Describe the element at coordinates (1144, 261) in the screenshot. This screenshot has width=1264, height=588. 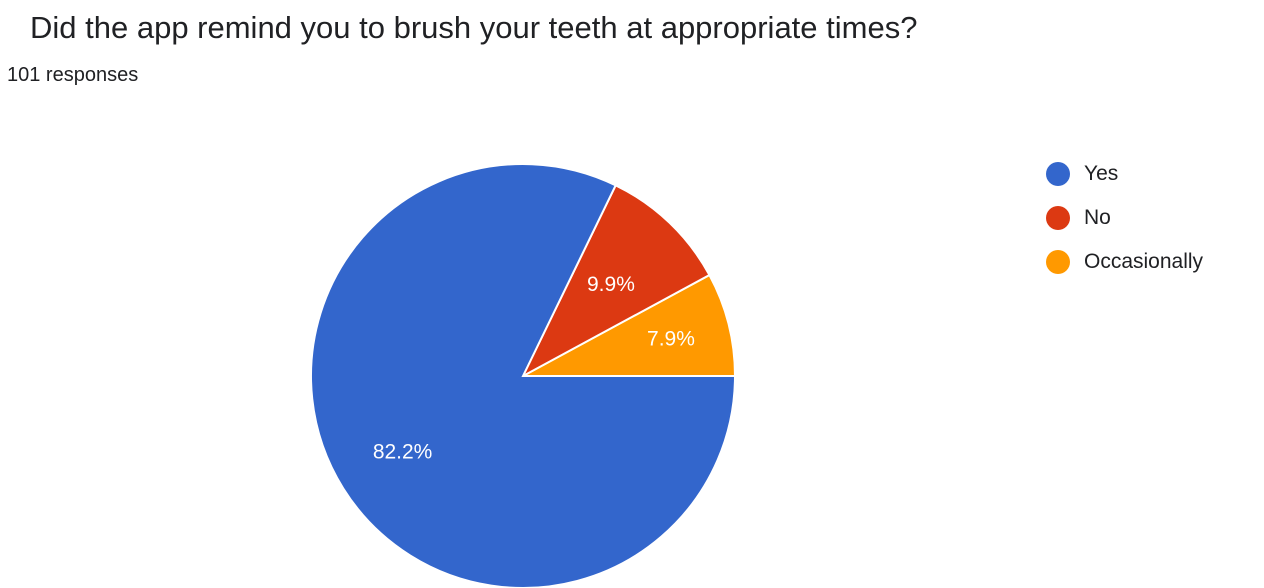
I see `legend-label-occasionally: Occasionally` at that location.